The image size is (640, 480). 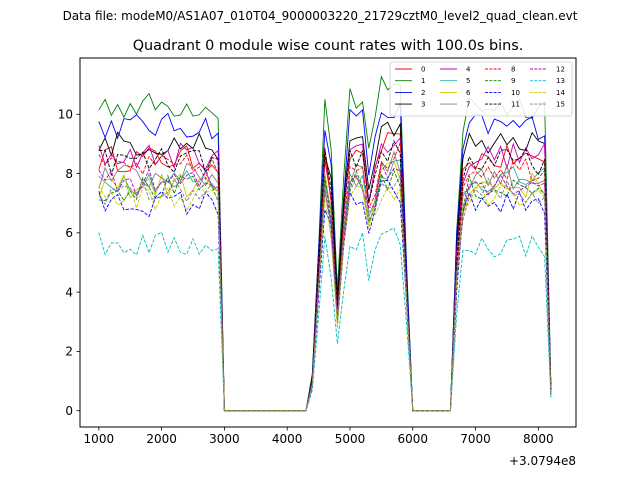 I want to click on x-tick-label: 6000, so click(x=412, y=439).